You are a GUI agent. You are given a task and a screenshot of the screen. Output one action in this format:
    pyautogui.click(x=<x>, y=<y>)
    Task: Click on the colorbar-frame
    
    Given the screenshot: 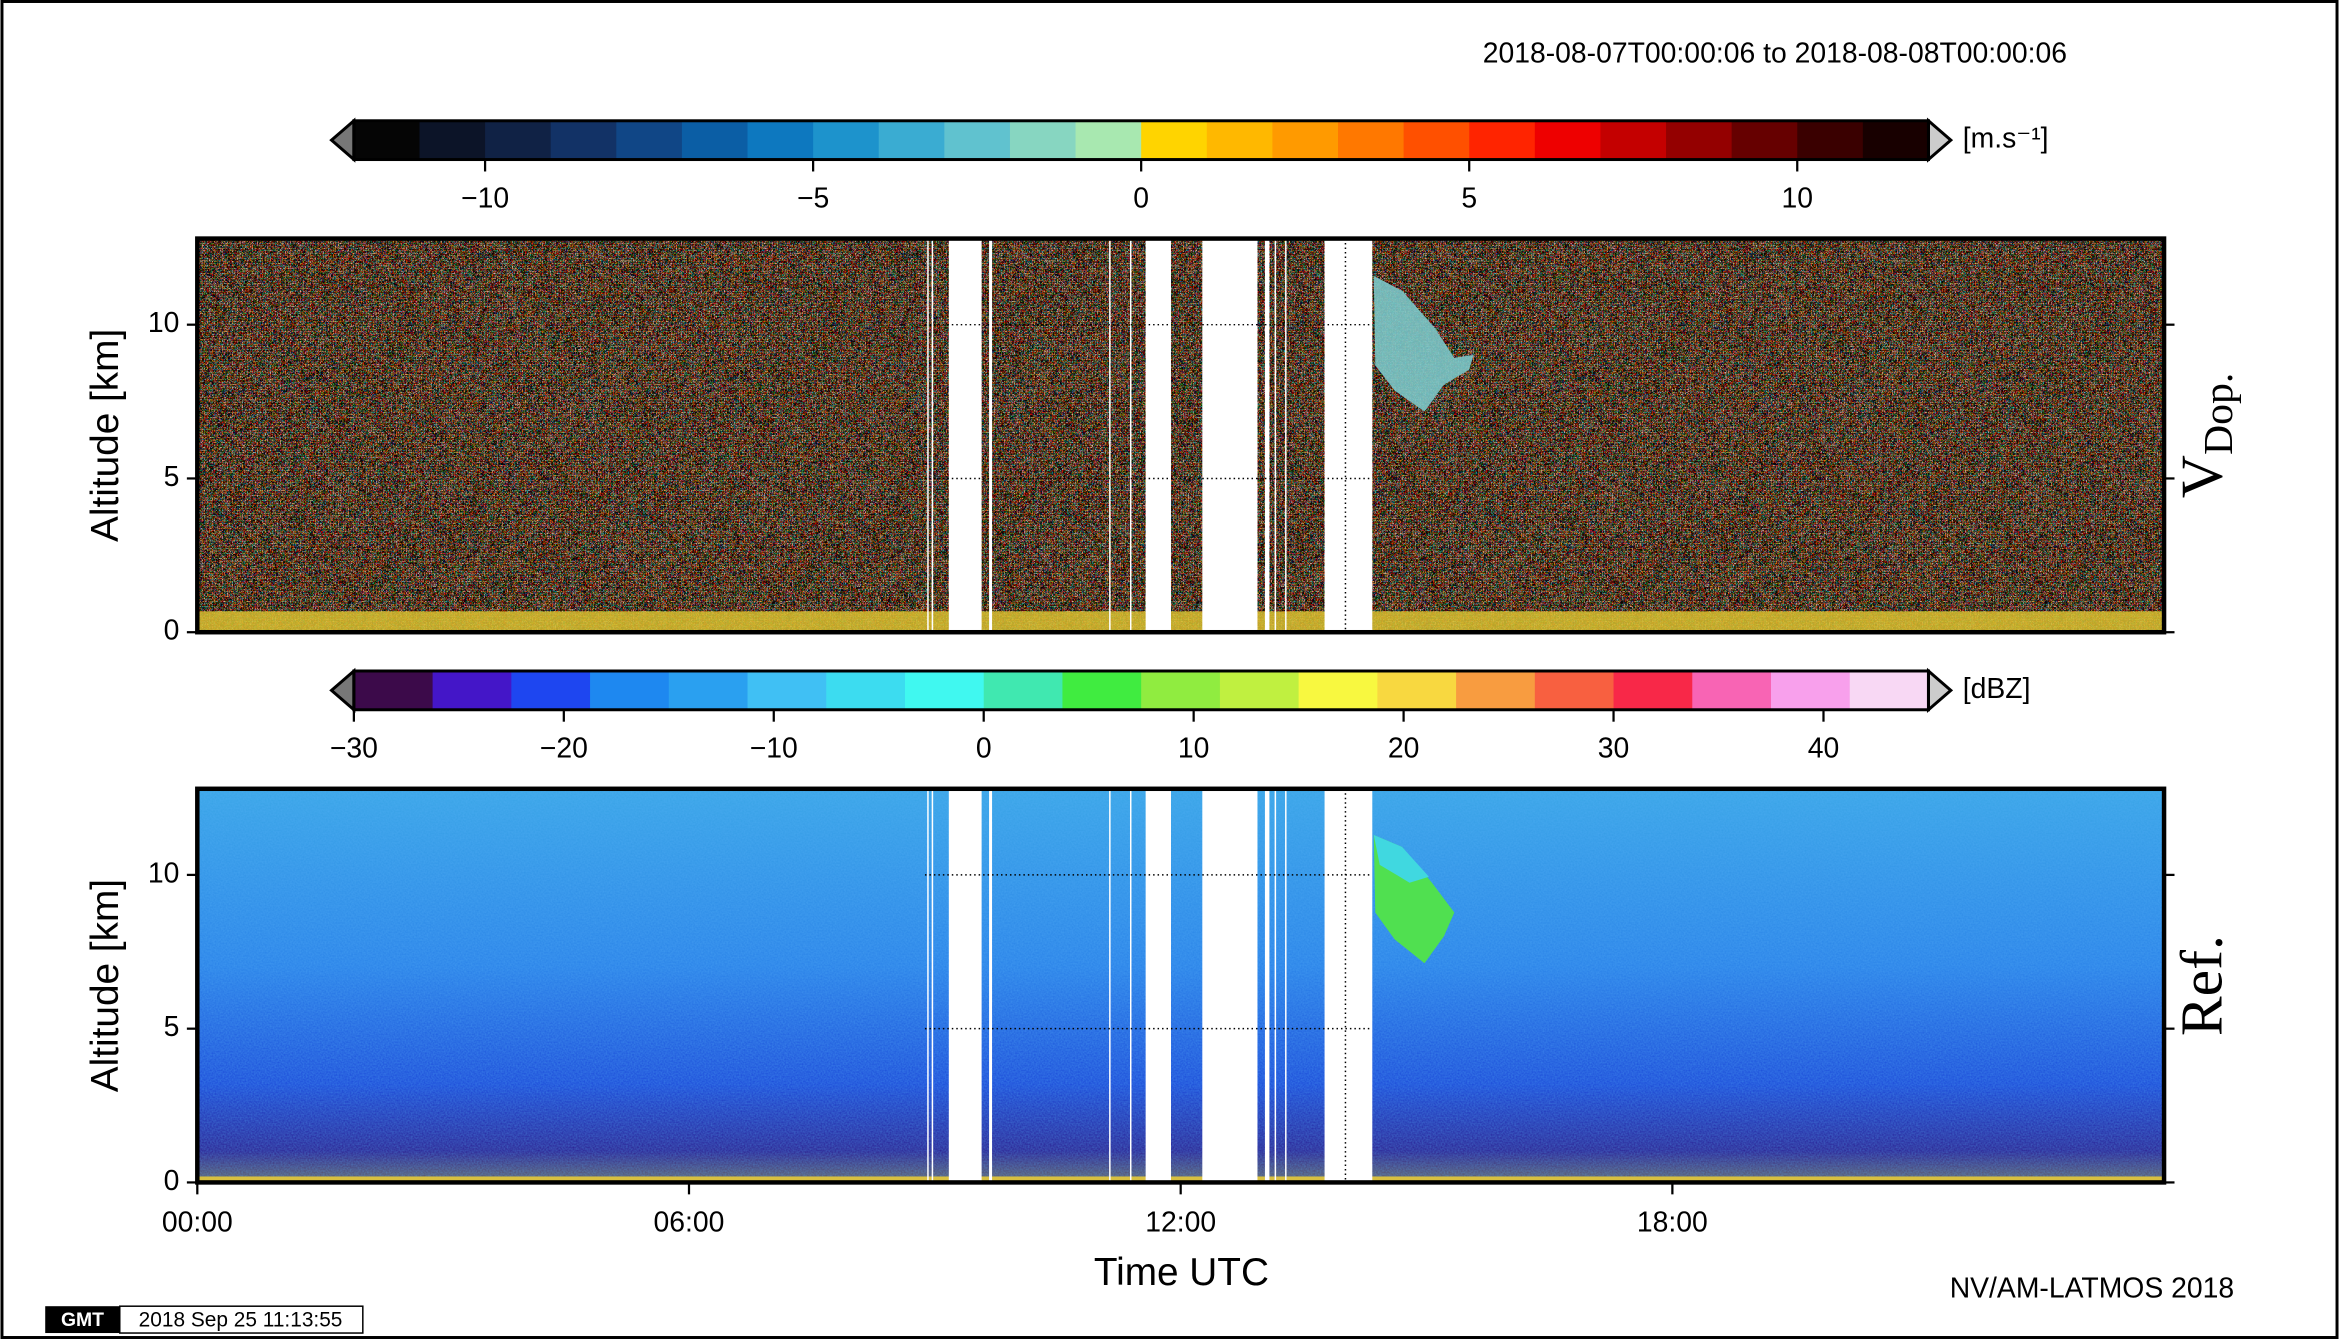 What is the action you would take?
    pyautogui.click(x=1141, y=690)
    